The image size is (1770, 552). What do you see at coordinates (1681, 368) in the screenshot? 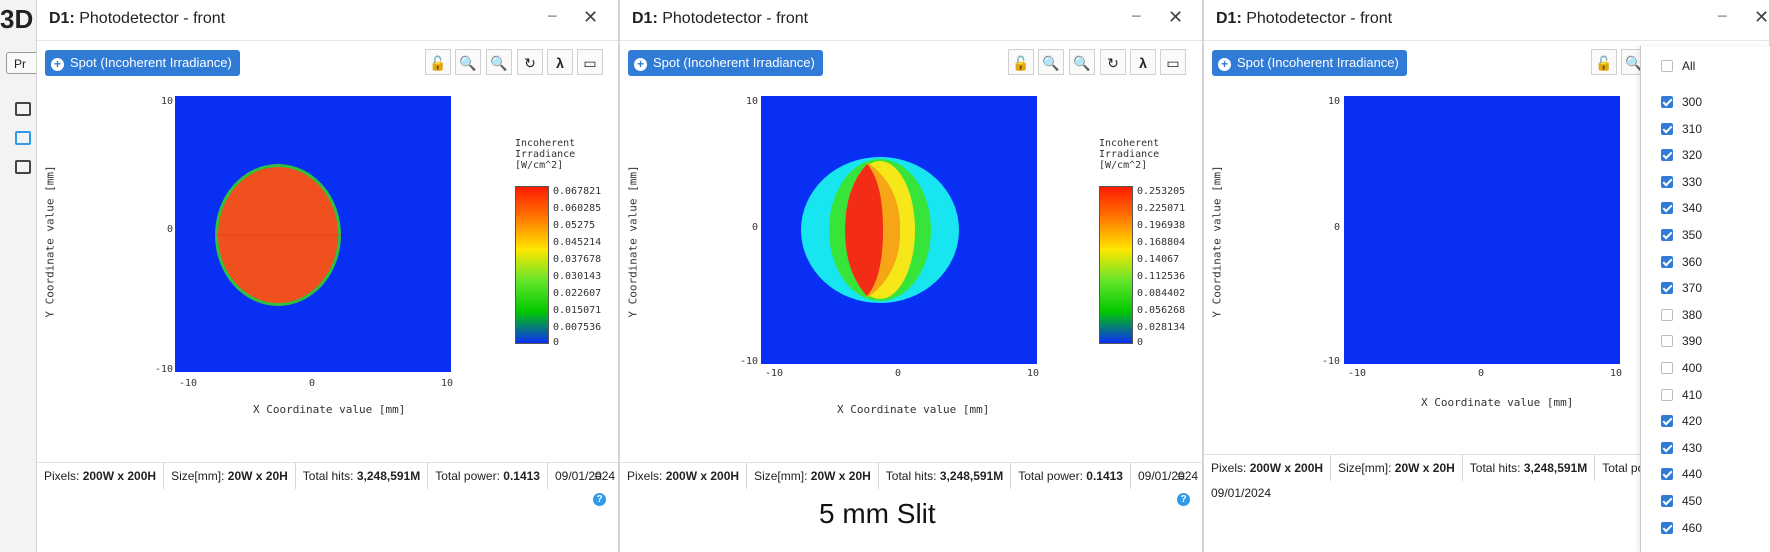
I see `wavelength-option: 400` at bounding box center [1681, 368].